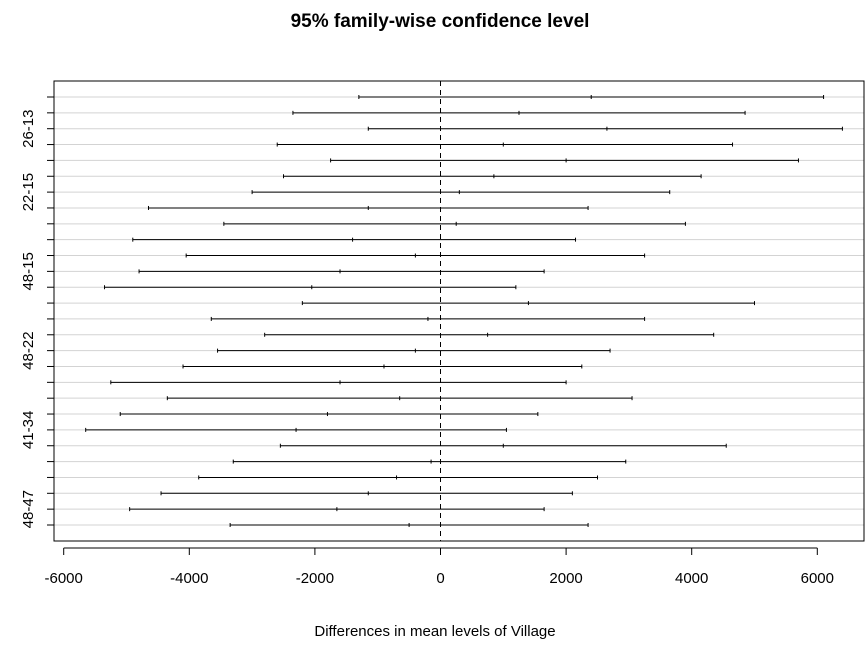 This screenshot has height=647, width=865. Describe the element at coordinates (439, 567) in the screenshot. I see `x-axis: -6000 -4000 -2000 0 2000 4000 6000` at that location.